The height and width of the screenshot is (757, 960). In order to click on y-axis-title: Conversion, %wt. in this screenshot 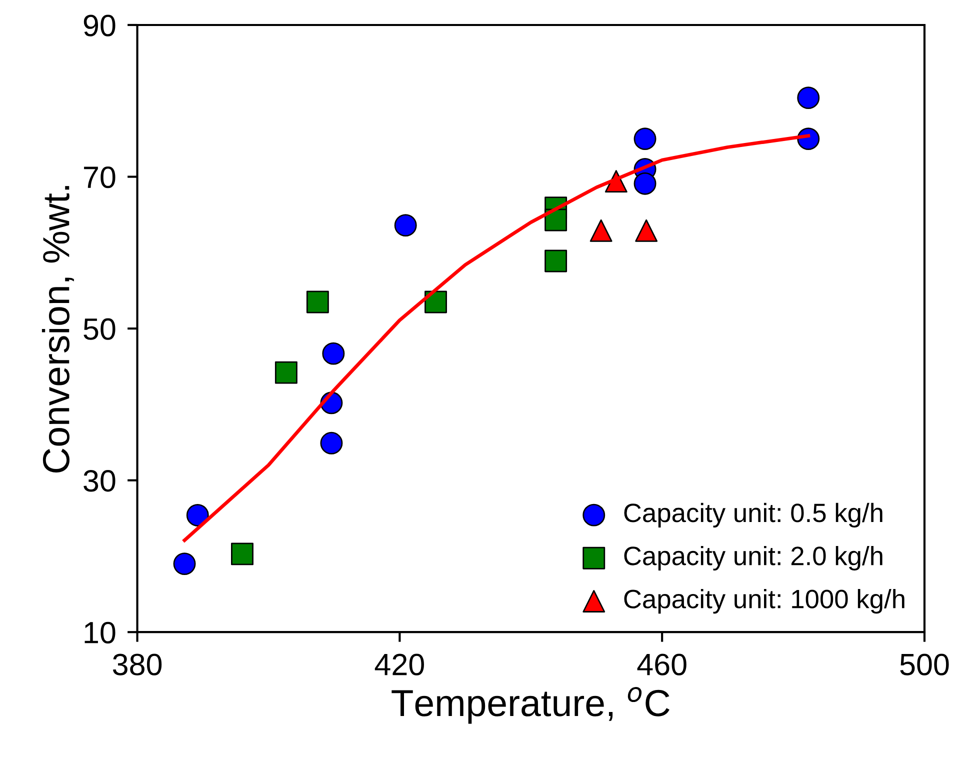, I will do `click(58, 329)`.